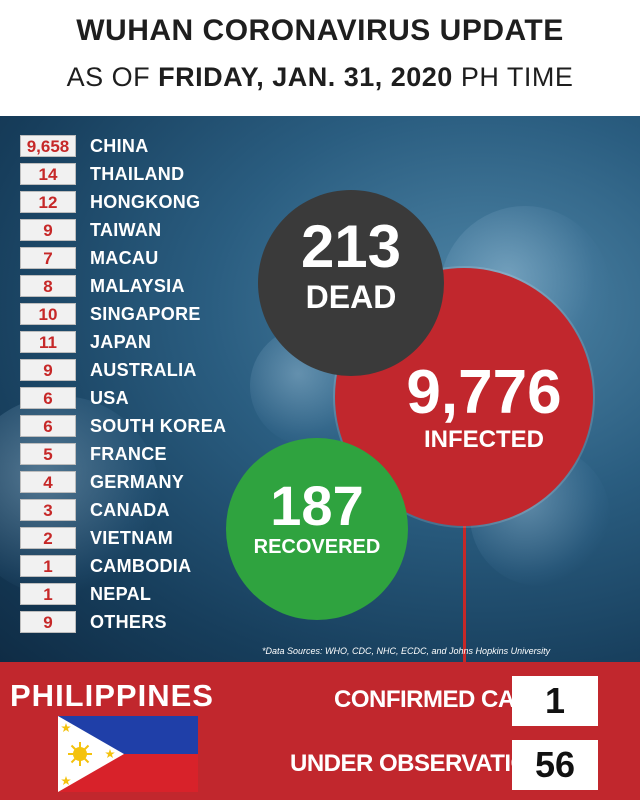 This screenshot has width=640, height=800. What do you see at coordinates (128, 622) in the screenshot?
I see `country-name: OTHERS` at bounding box center [128, 622].